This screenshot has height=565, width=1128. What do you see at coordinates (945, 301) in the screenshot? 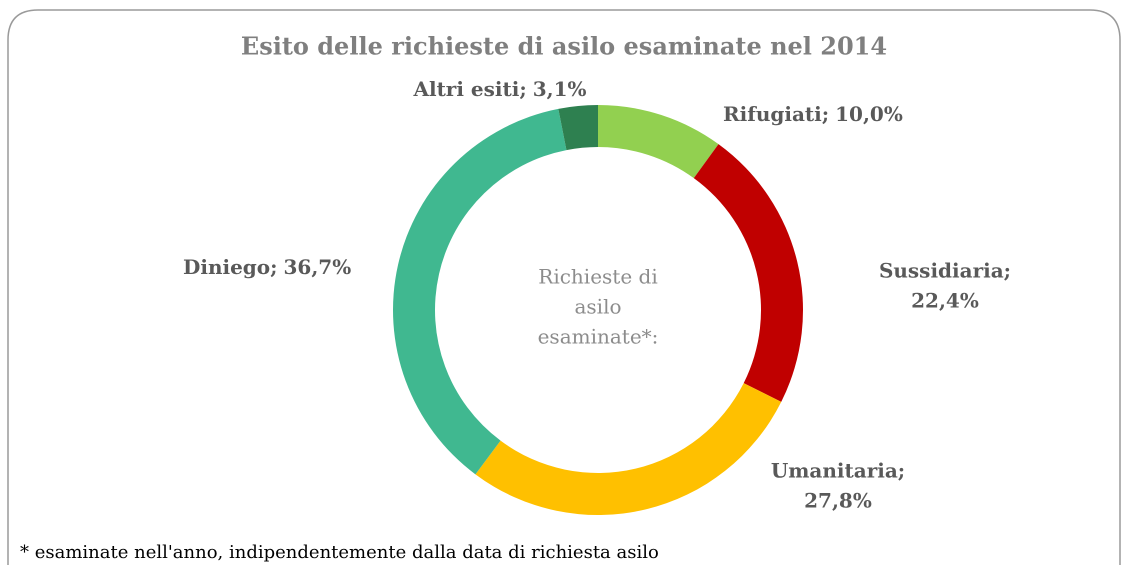
I see `slice-value-label: 22,4%` at bounding box center [945, 301].